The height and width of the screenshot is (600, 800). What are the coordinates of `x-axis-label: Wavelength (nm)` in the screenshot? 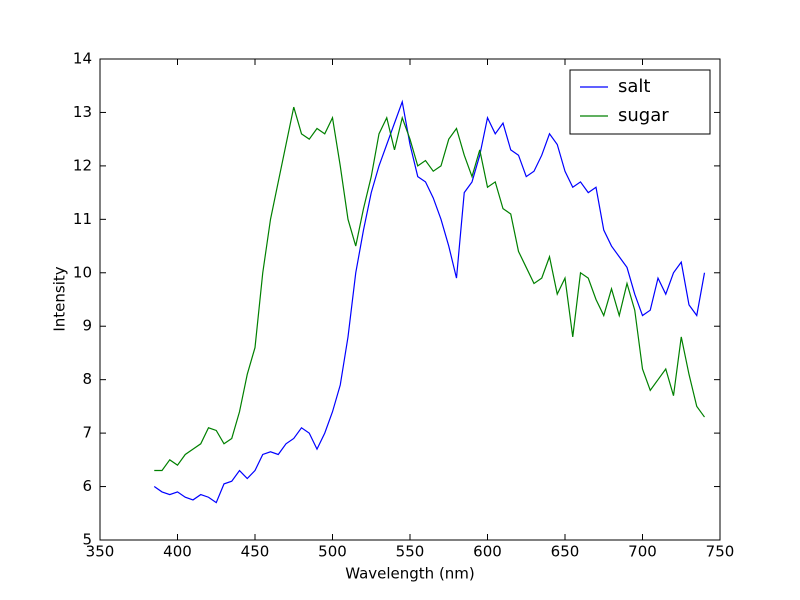 It's located at (410, 574).